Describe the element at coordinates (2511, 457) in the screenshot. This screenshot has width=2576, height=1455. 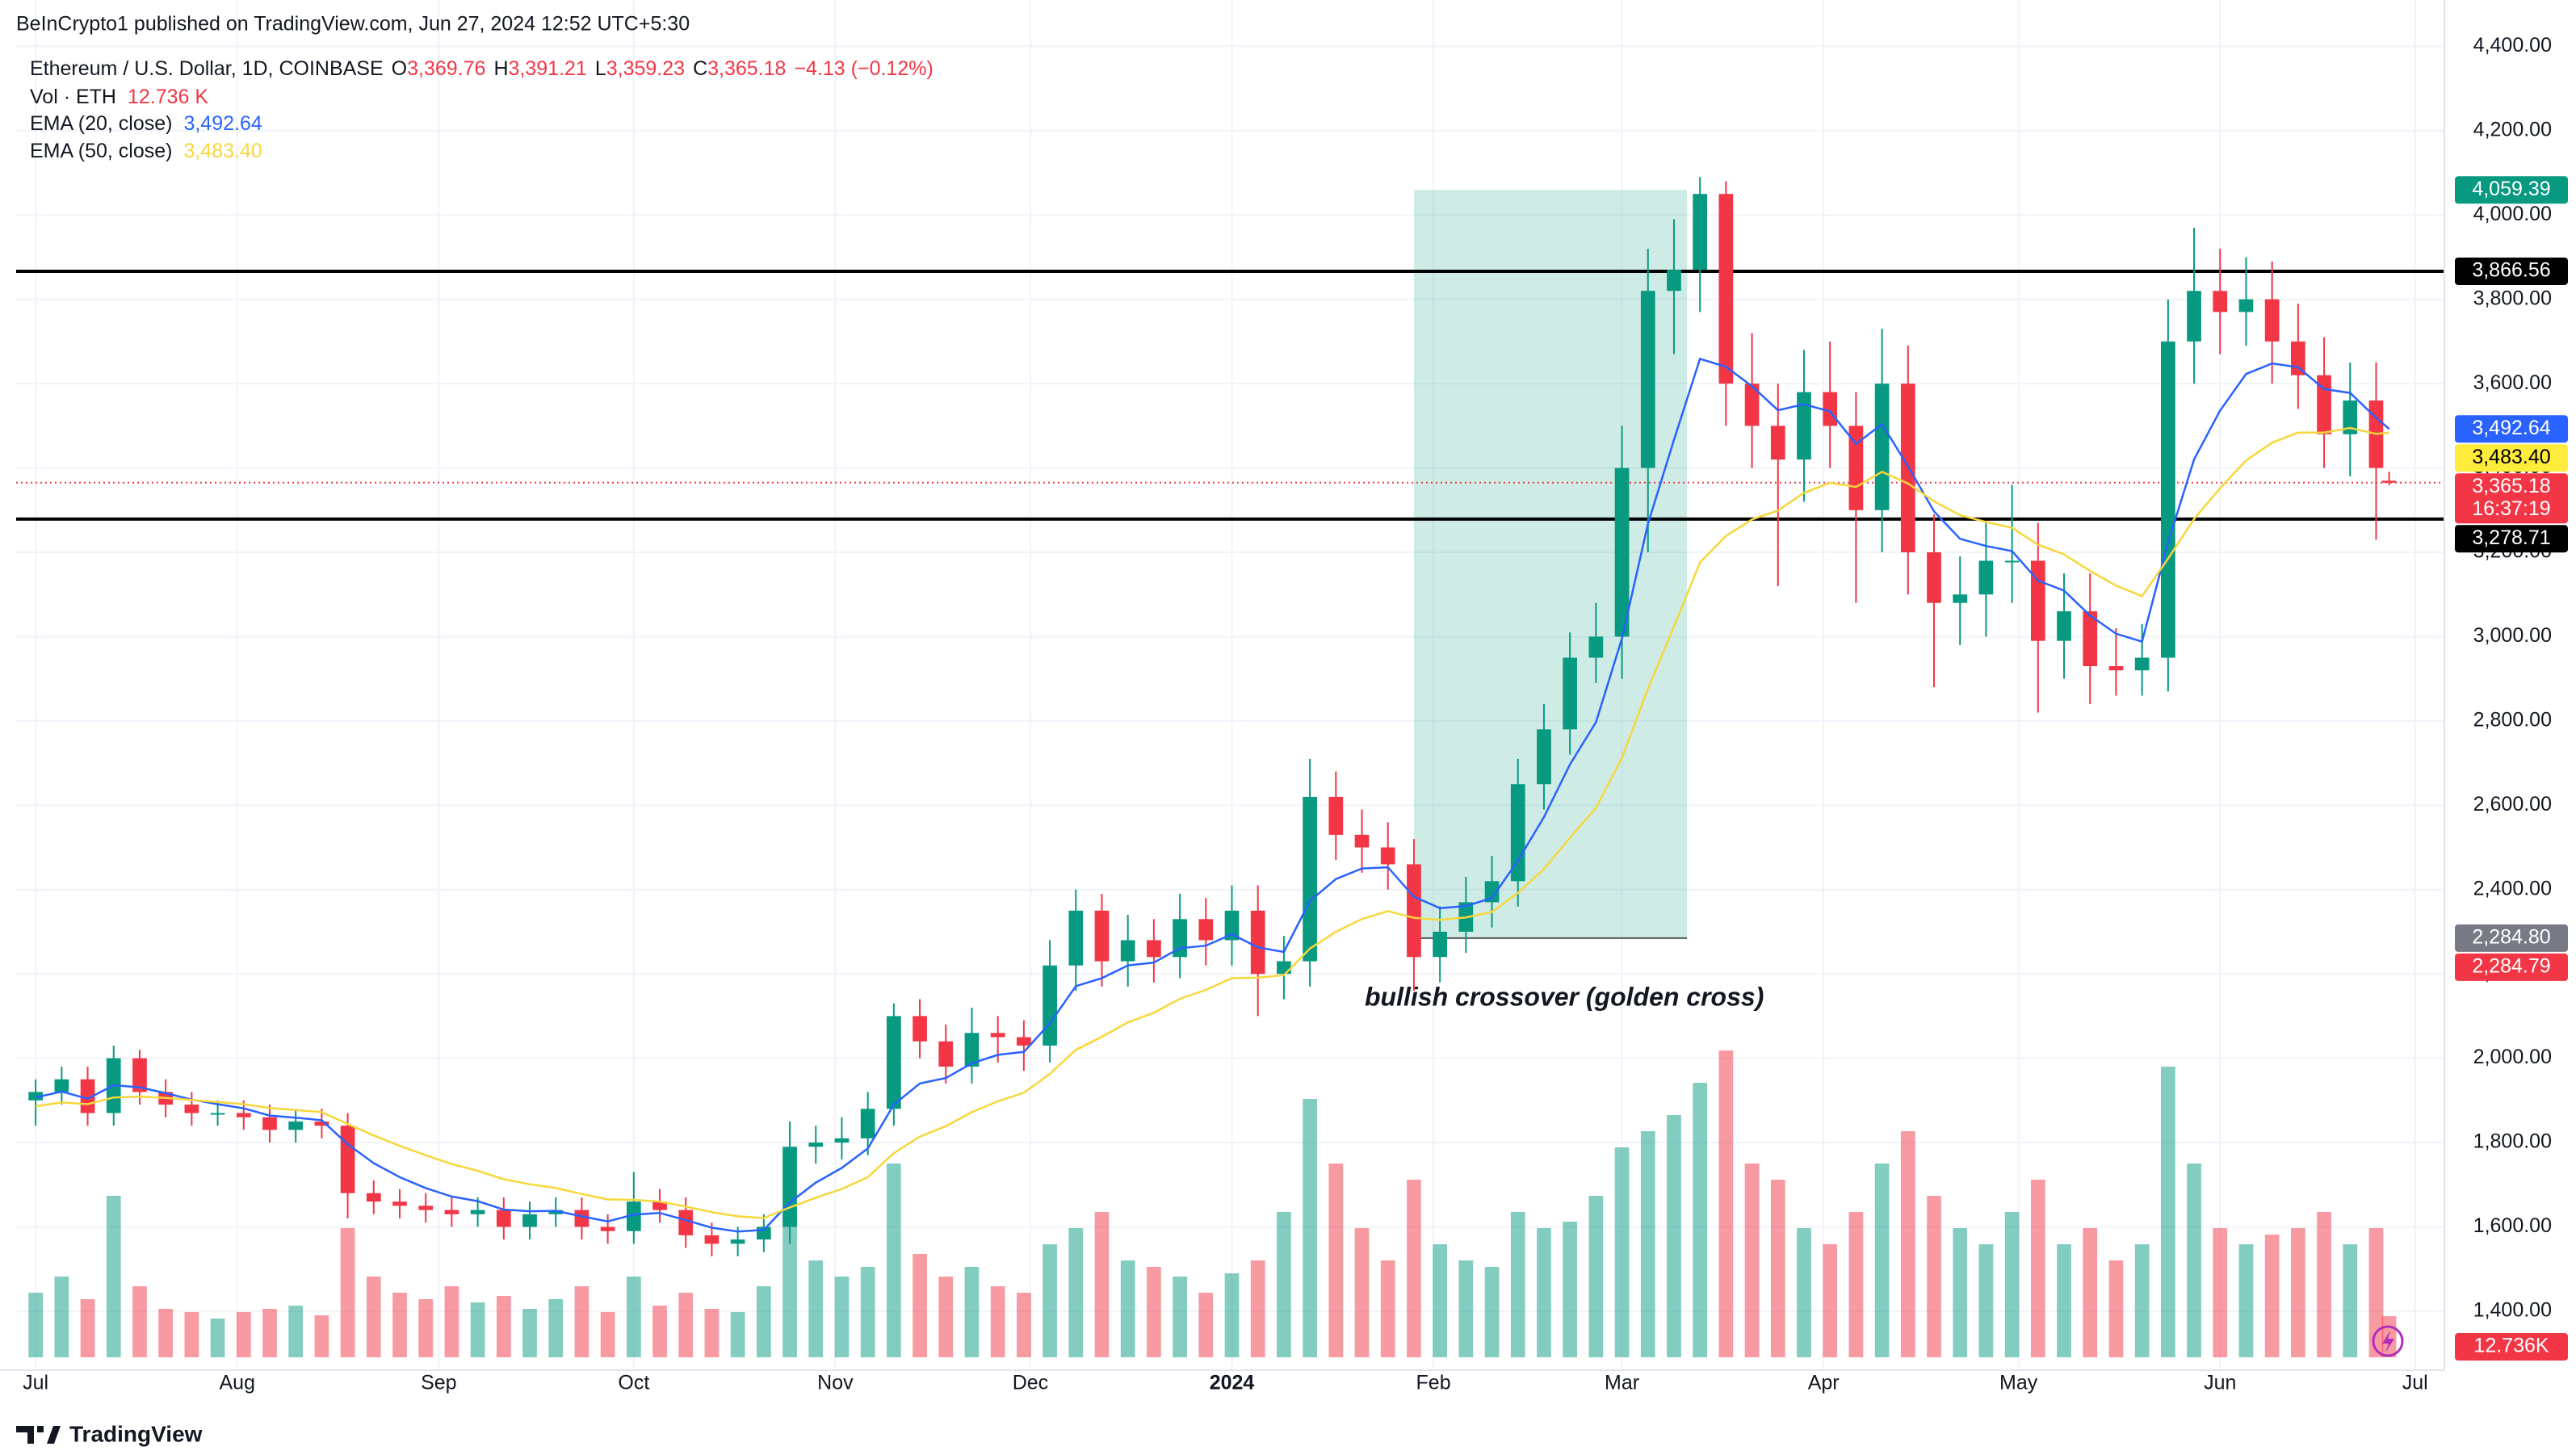
I see `price-label: 3,483.40` at that location.